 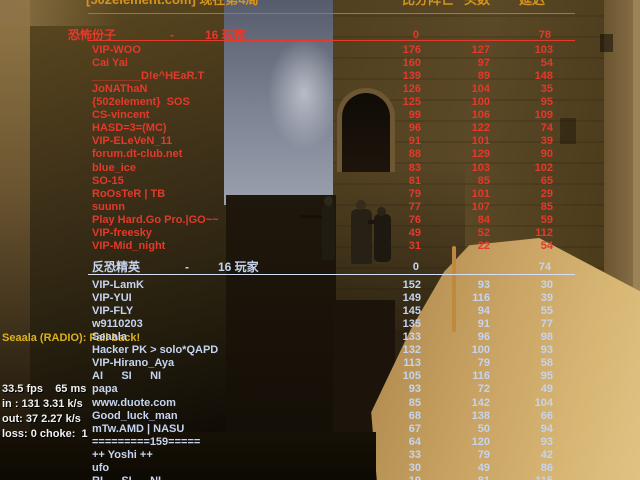 What do you see at coordinates (45, 434) in the screenshot?
I see `netgraph-loss-line: loss: 0 choke: 1` at bounding box center [45, 434].